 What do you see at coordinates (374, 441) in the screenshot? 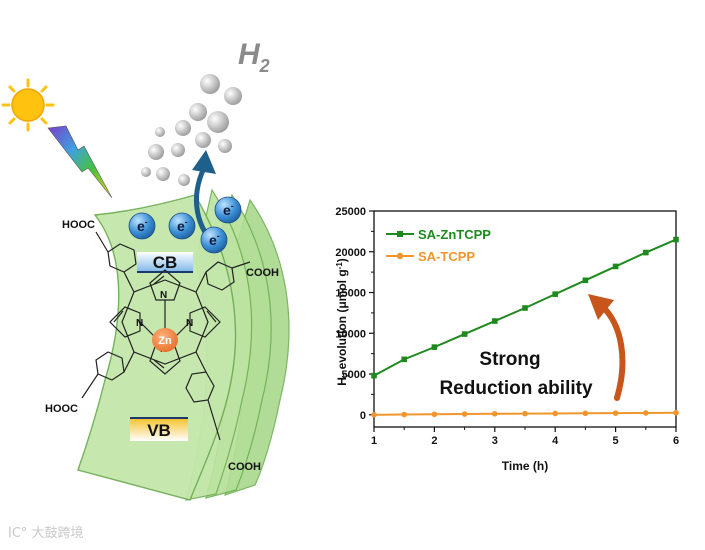
I see `x-tick-label: 1` at bounding box center [374, 441].